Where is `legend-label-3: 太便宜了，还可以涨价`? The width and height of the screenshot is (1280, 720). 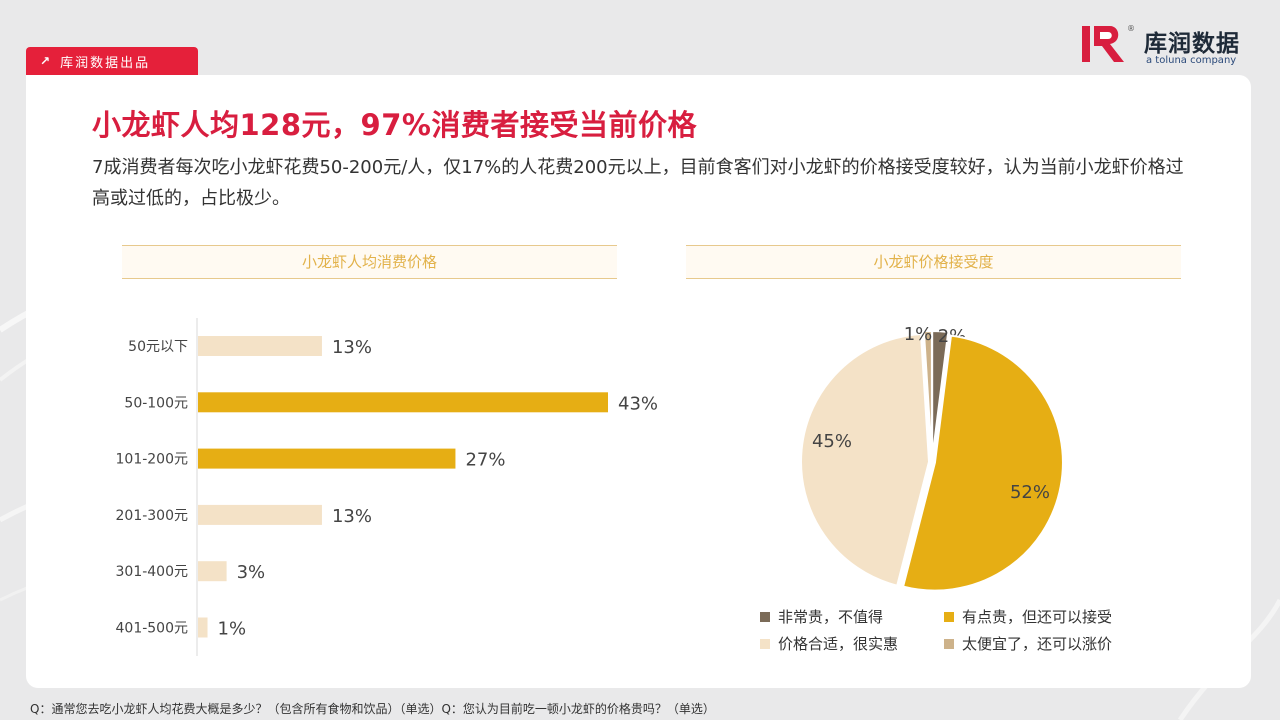
legend-label-3: 太便宜了，还可以涨价 is located at coordinates (1037, 644).